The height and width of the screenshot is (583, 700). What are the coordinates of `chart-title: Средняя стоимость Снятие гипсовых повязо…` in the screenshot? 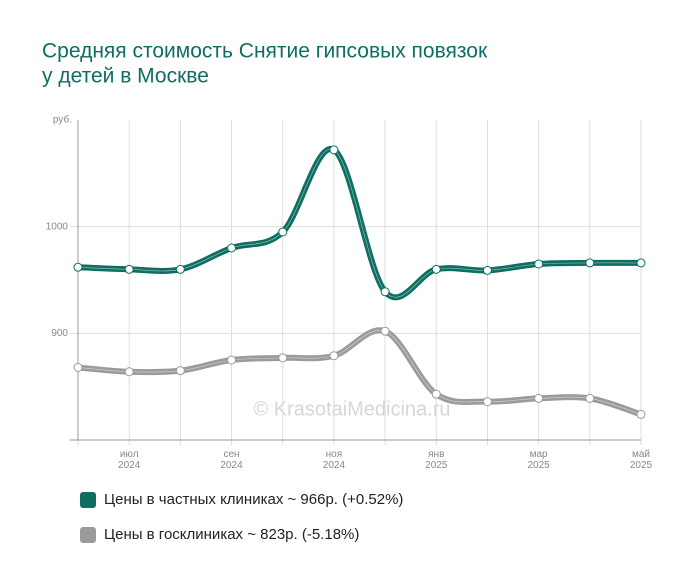 It's located at (265, 51).